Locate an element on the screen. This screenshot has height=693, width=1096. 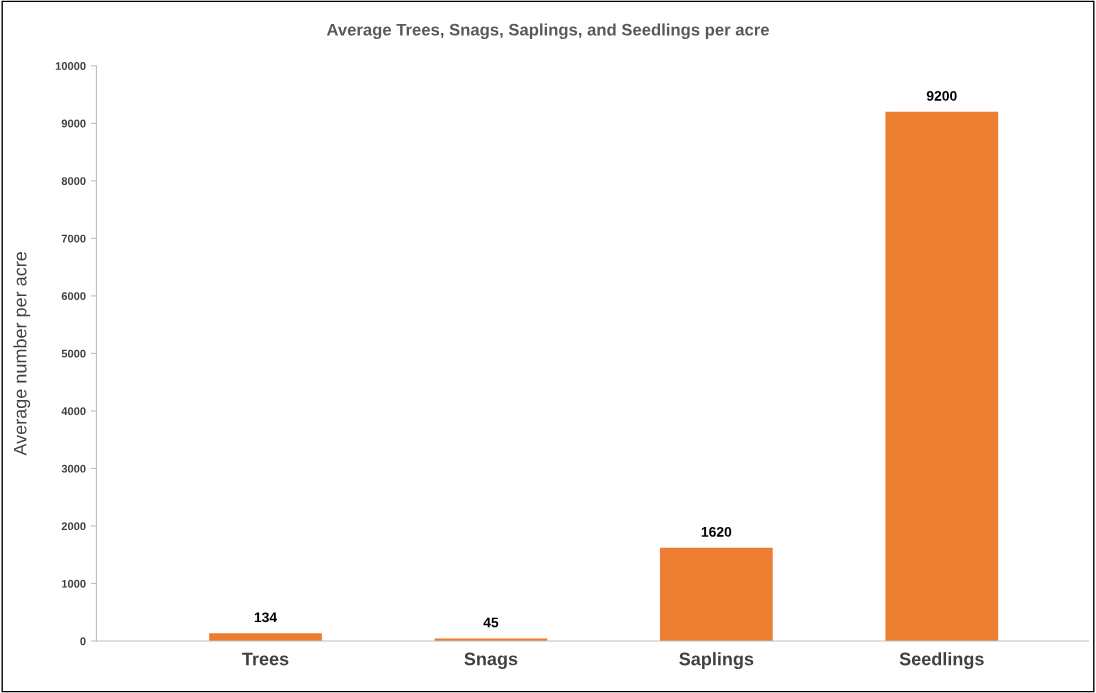
y-tick-label: 8000 is located at coordinates (73, 181).